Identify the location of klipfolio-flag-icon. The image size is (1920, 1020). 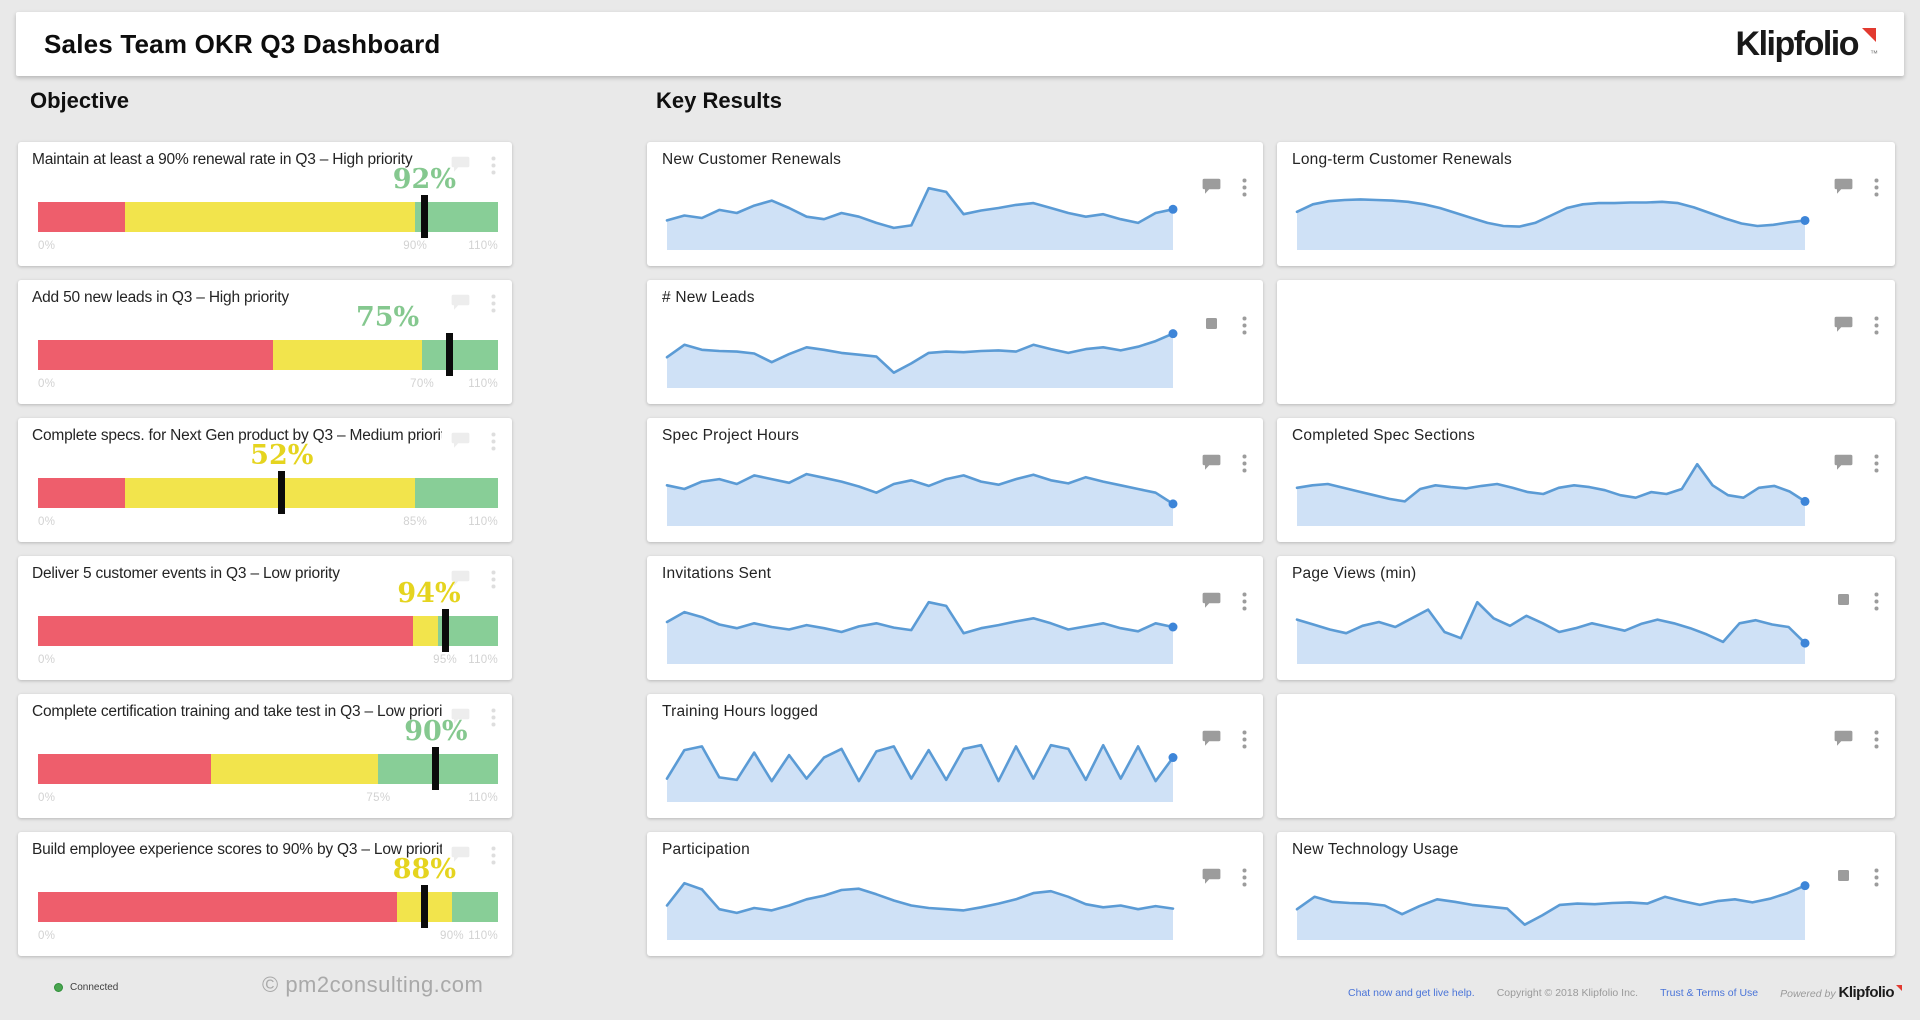
(1869, 34).